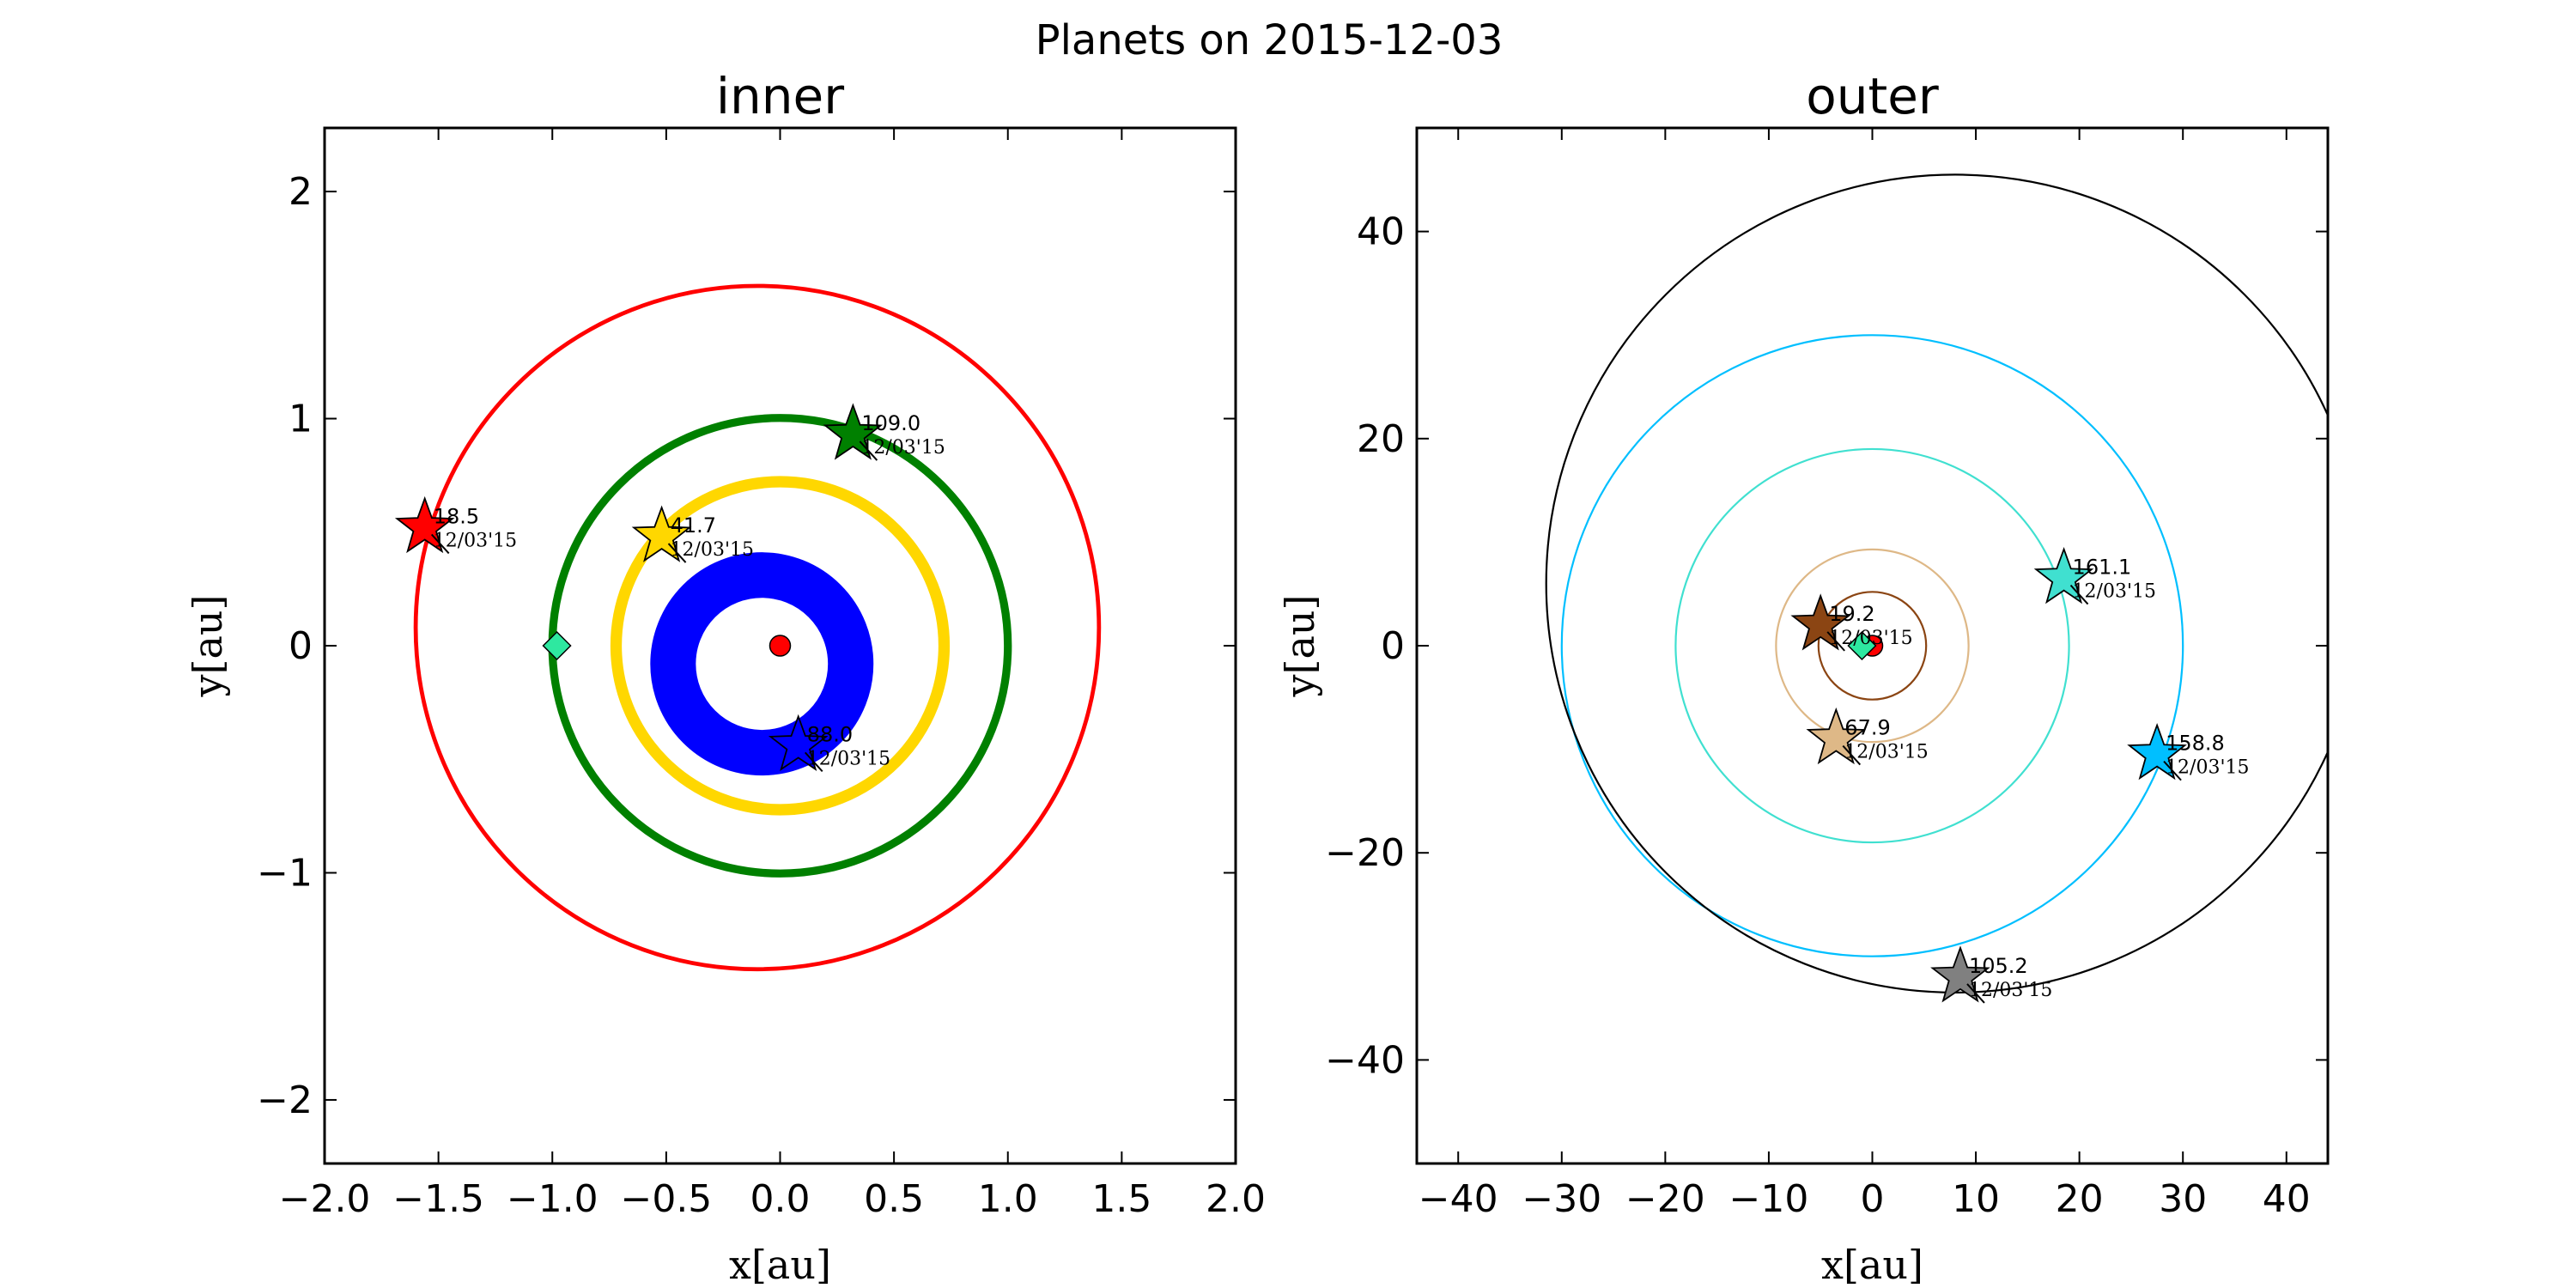  Describe the element at coordinates (1998, 966) in the screenshot. I see `planet-label: 105.2` at that location.